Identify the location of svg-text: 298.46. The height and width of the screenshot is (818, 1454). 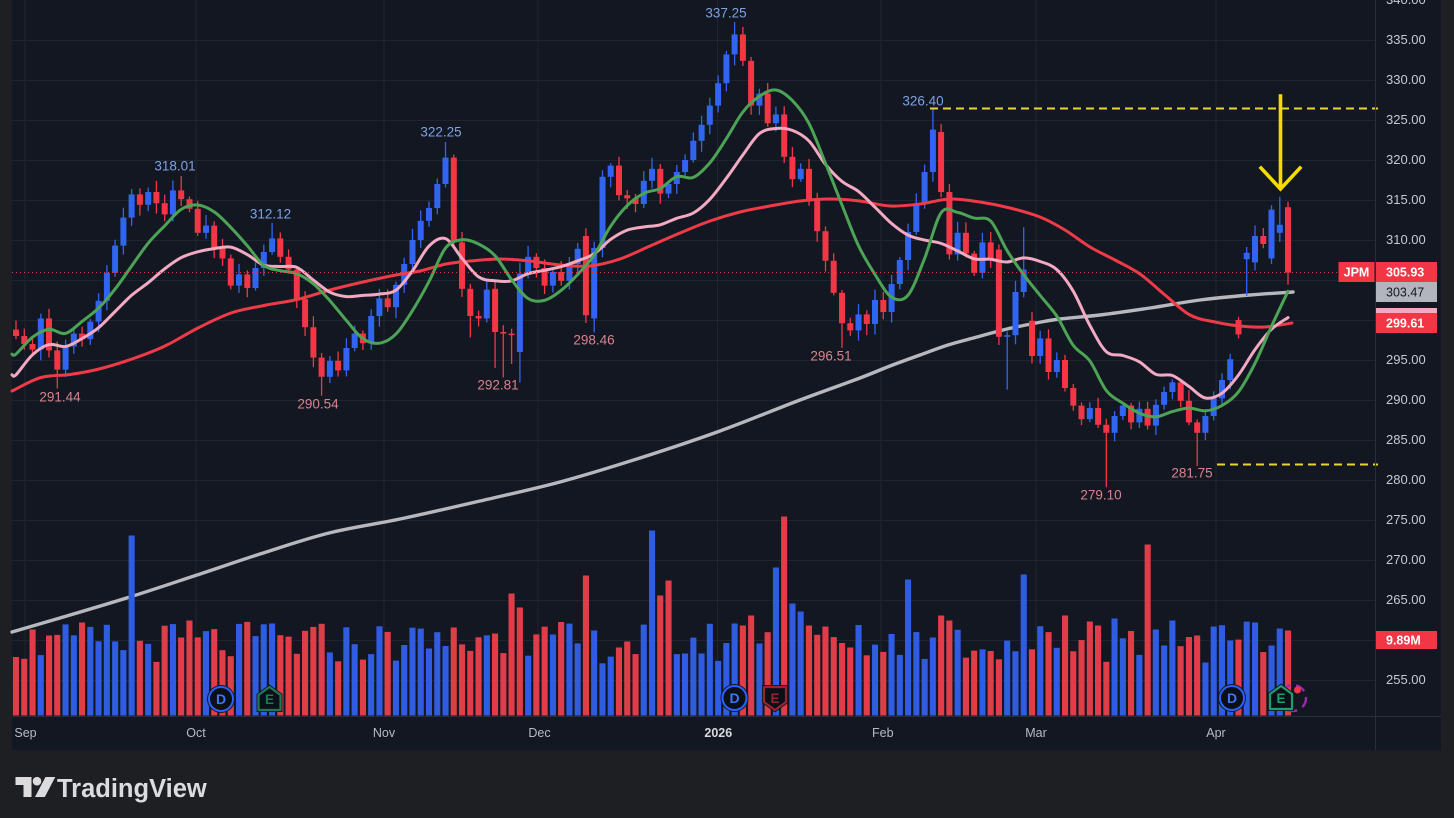
(593, 340).